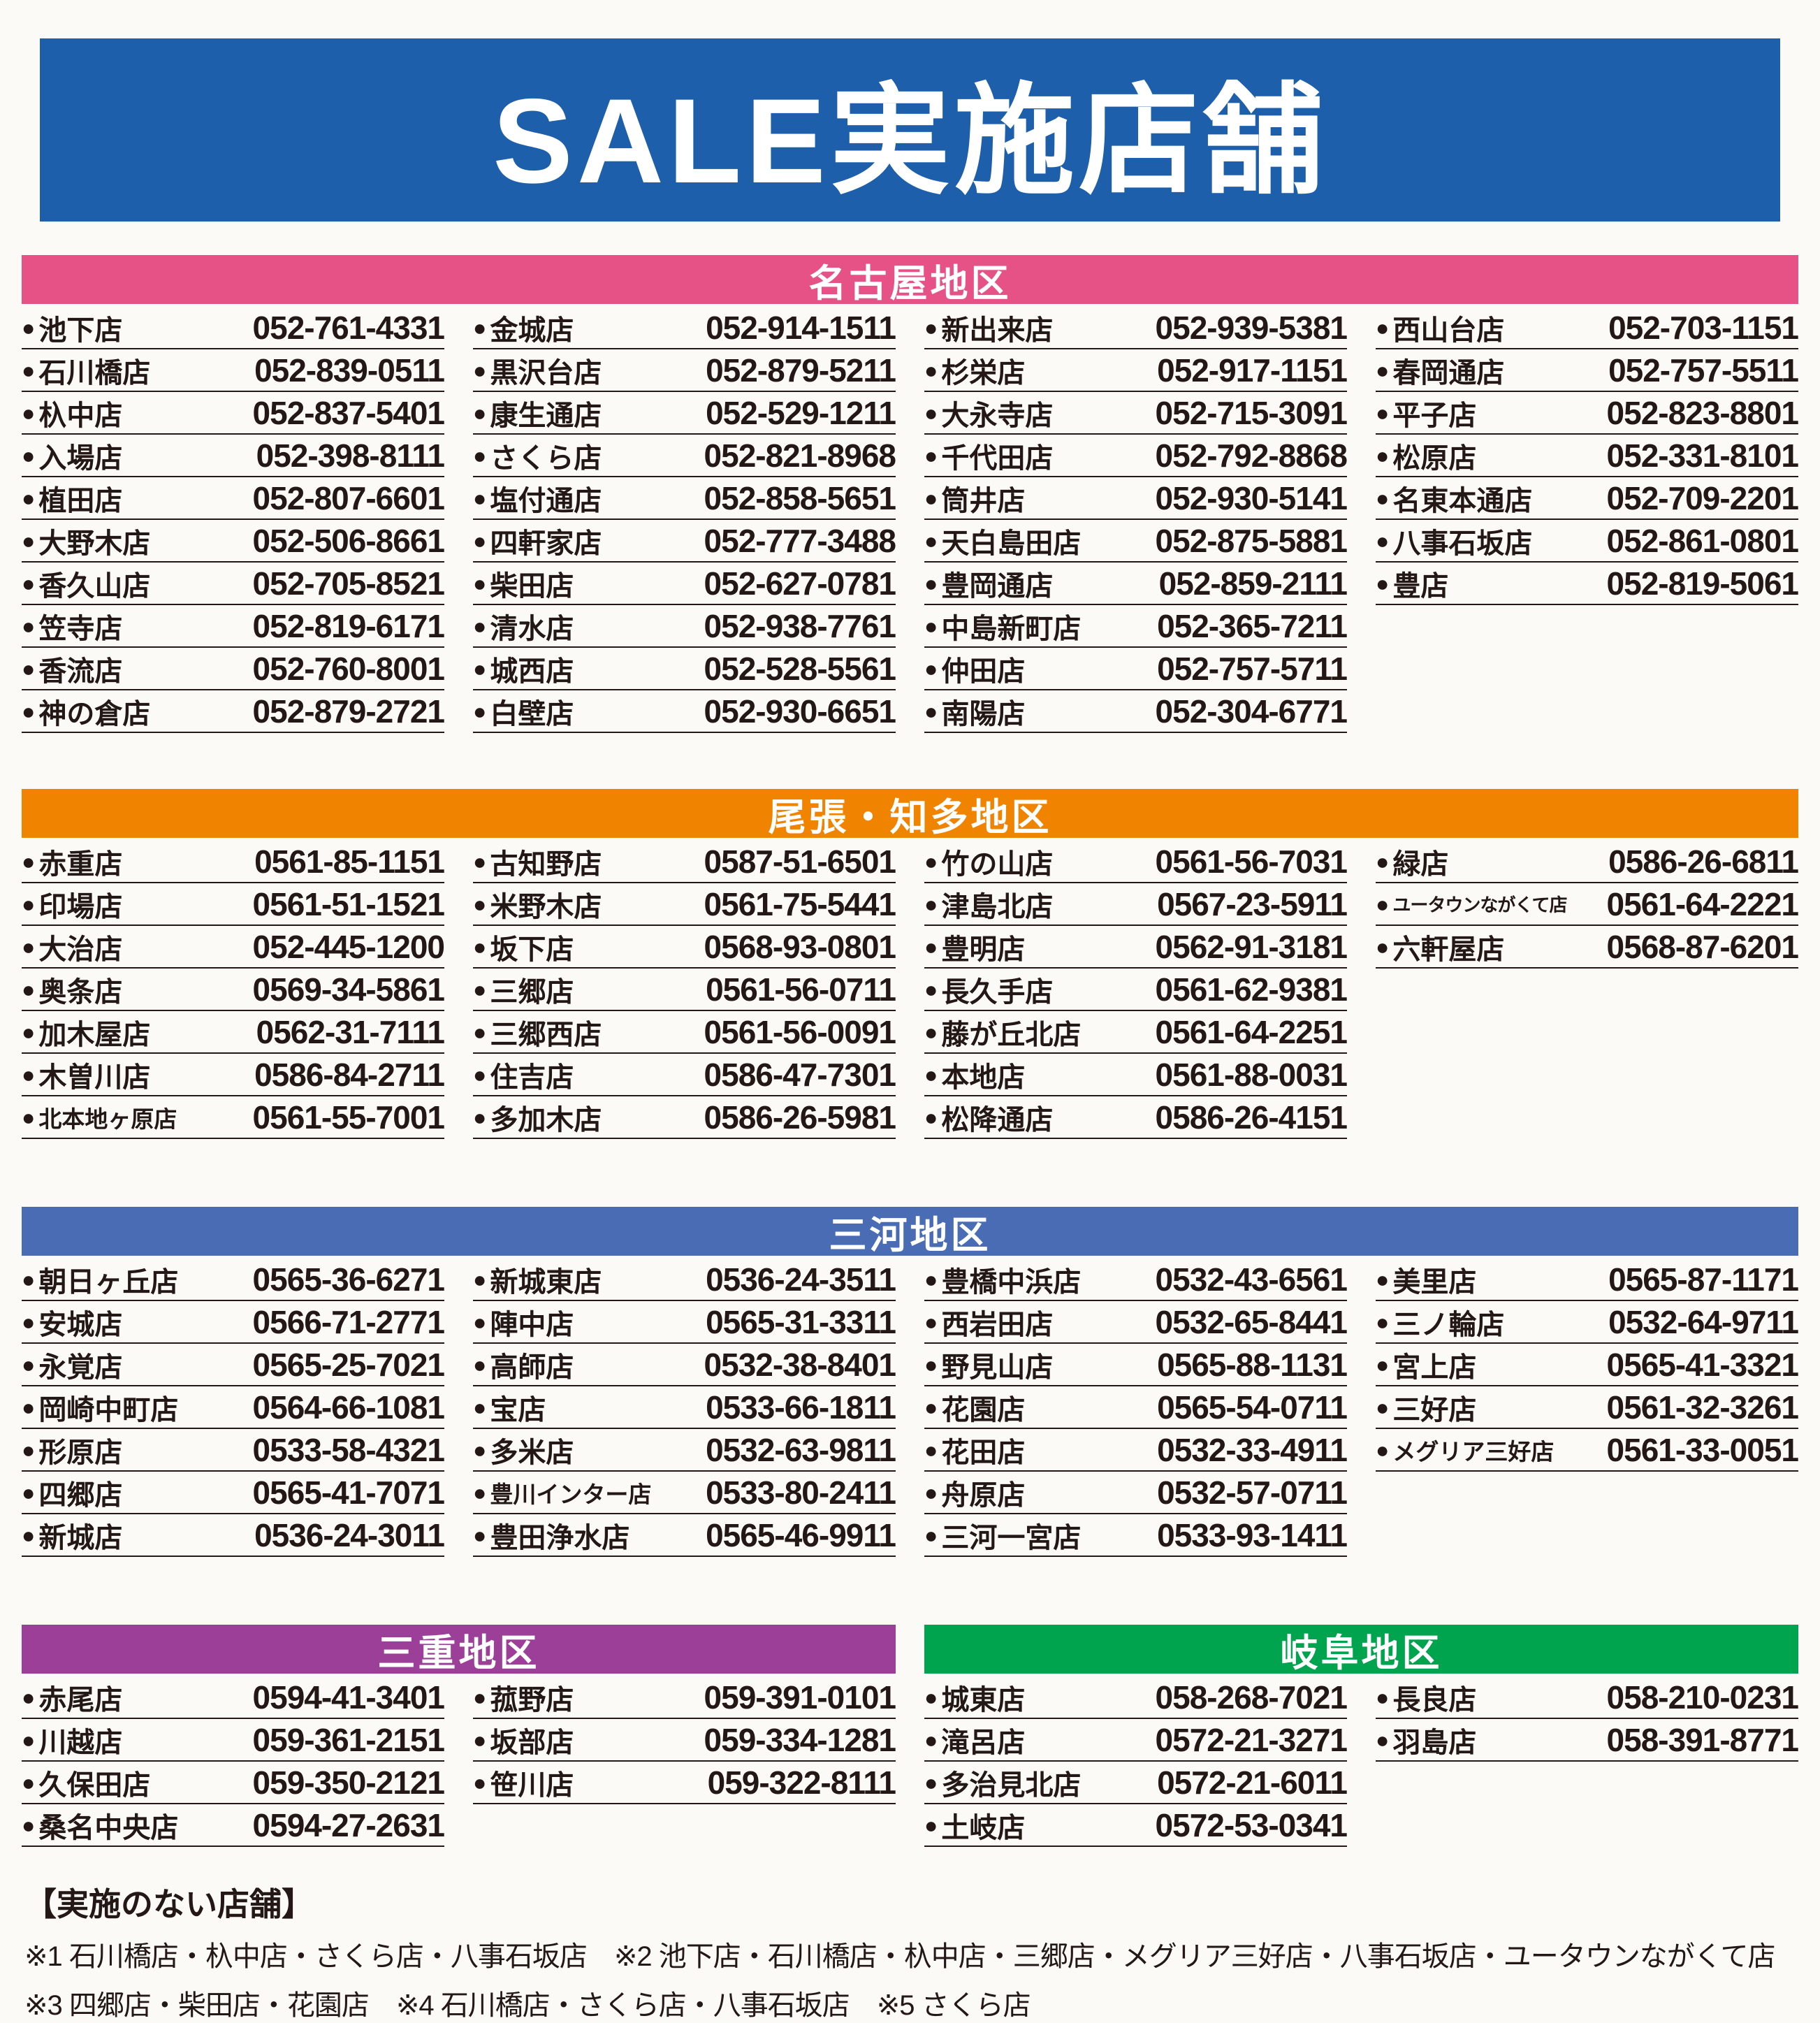  Describe the element at coordinates (532, 671) in the screenshot. I see `store-name: 城西店` at that location.